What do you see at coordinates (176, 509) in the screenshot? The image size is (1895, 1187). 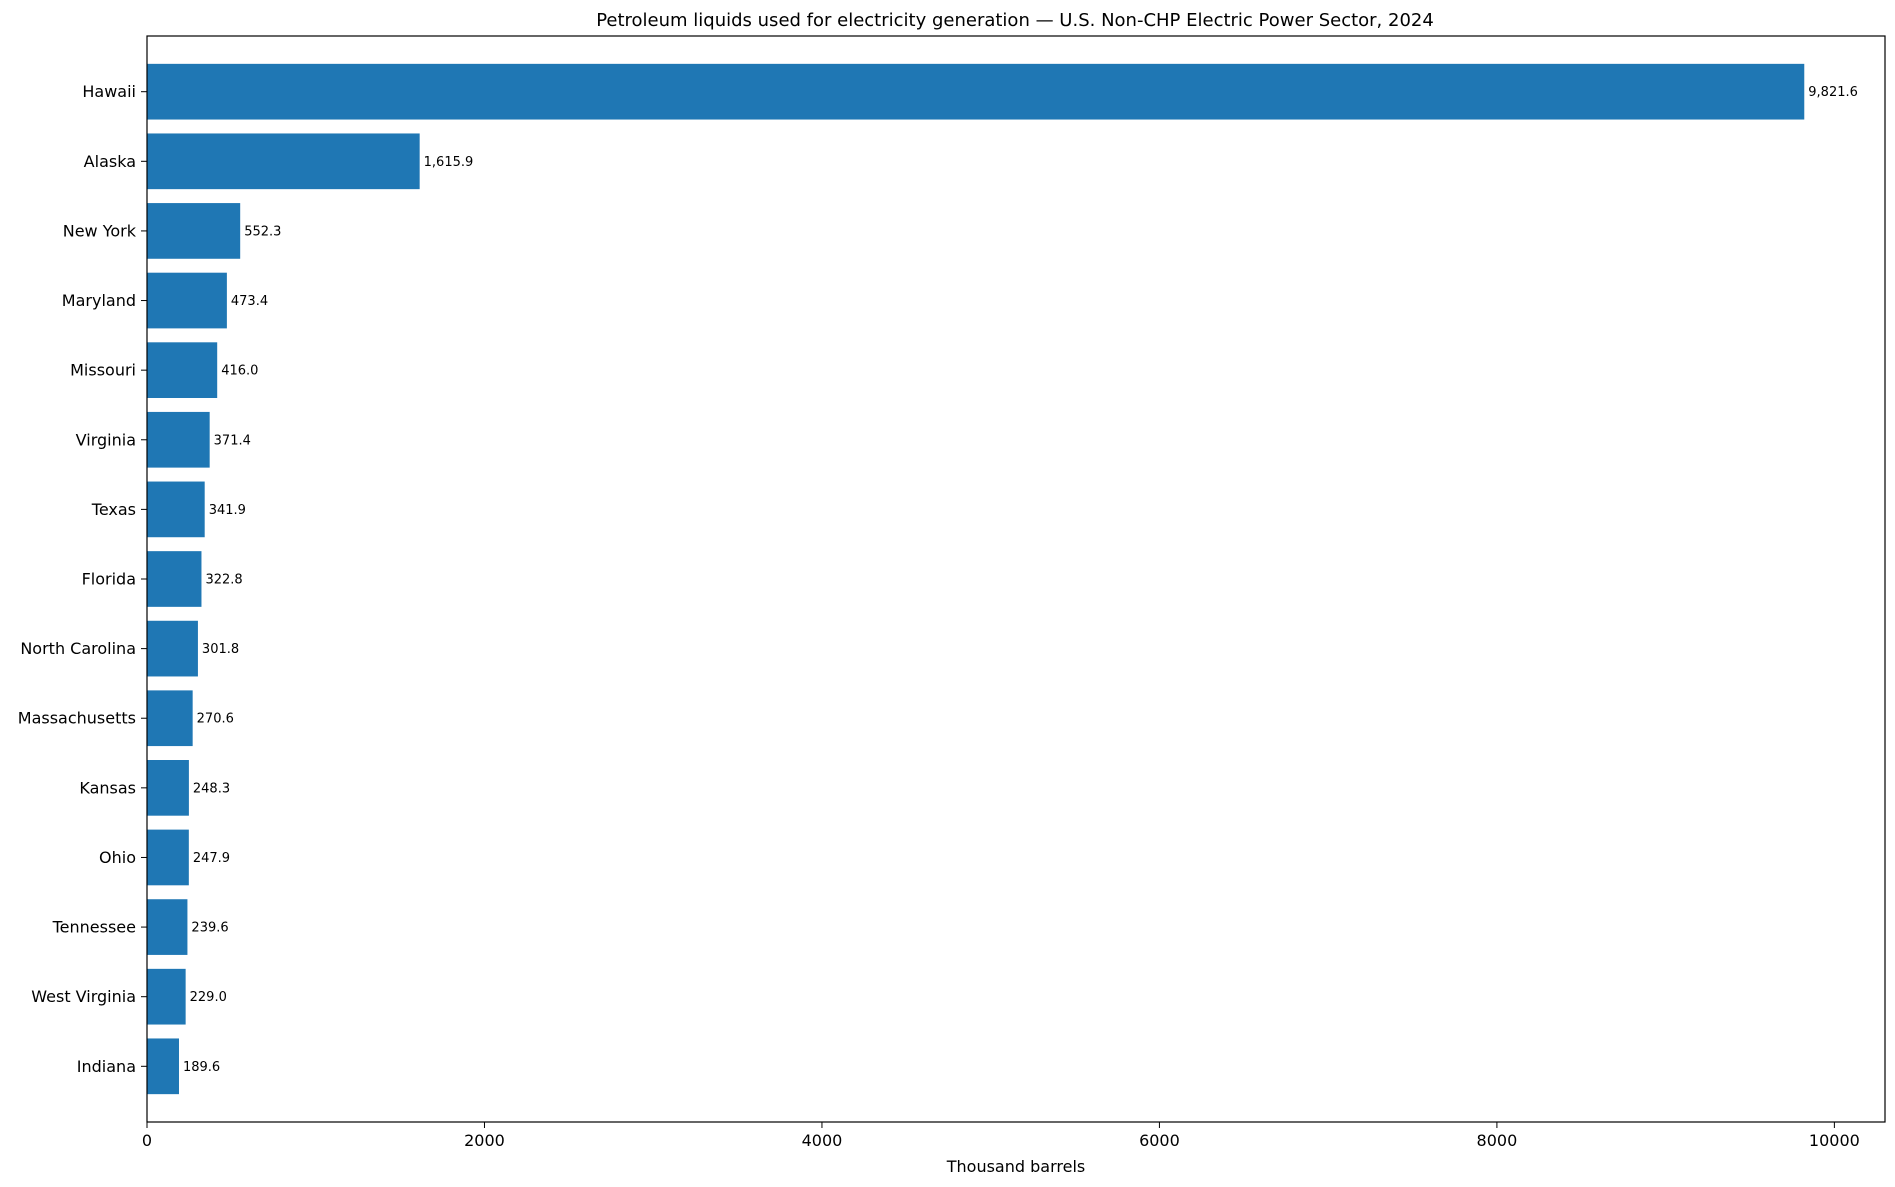 I see `bar-texas` at bounding box center [176, 509].